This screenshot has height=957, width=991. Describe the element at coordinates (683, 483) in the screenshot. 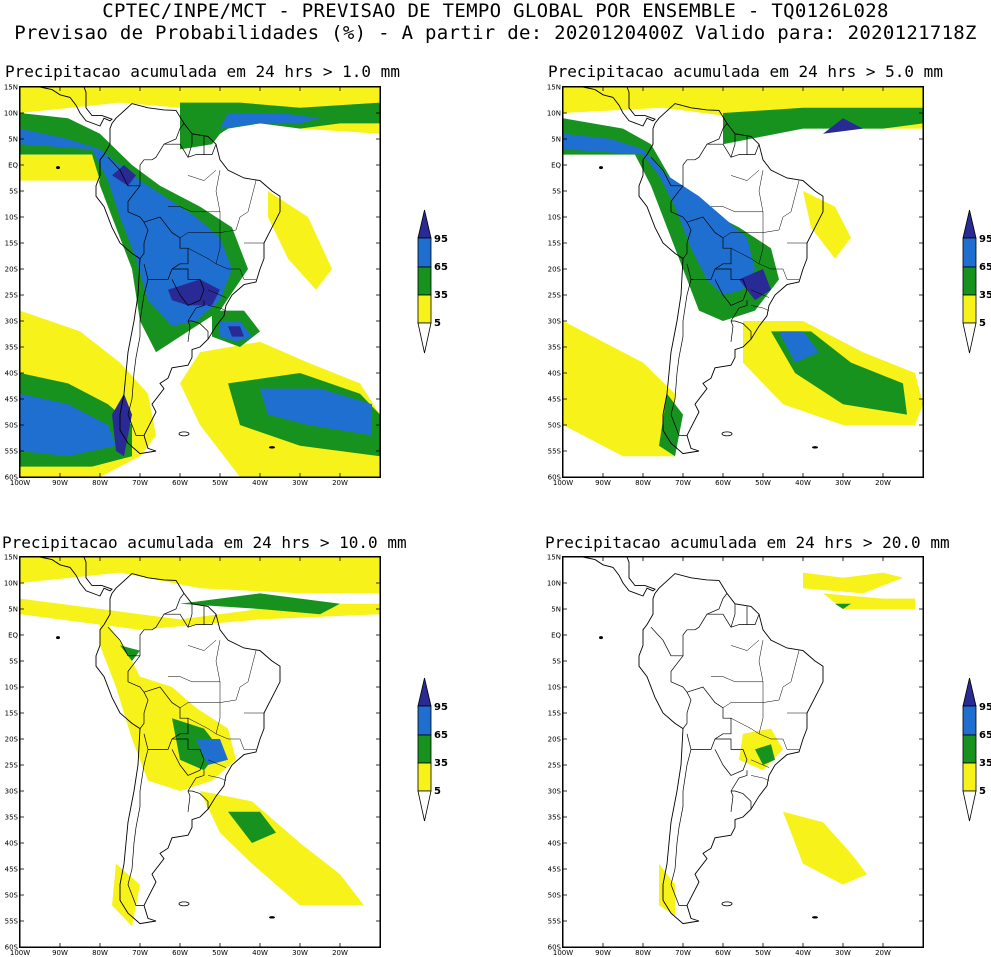

I see `lon-label: 70W` at that location.